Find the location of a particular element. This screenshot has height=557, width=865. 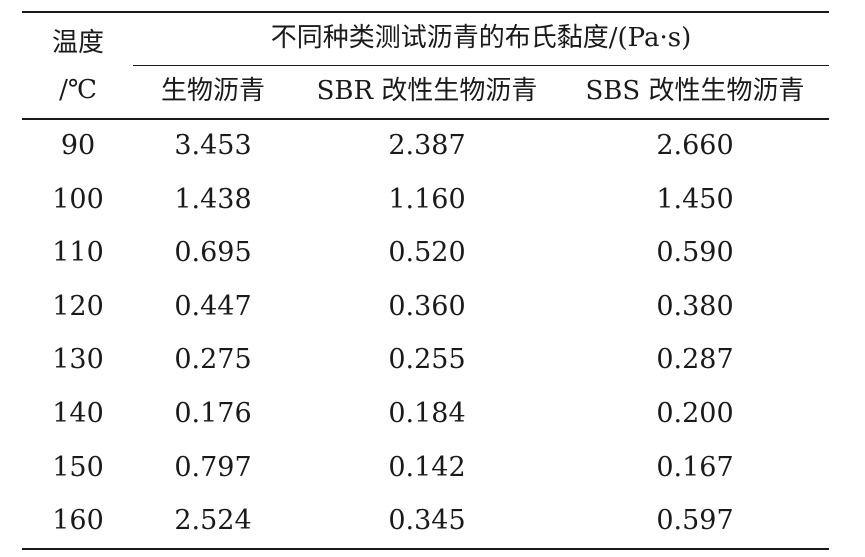

sbs-modified-viscosity-cell: 0.380 is located at coordinates (695, 306).